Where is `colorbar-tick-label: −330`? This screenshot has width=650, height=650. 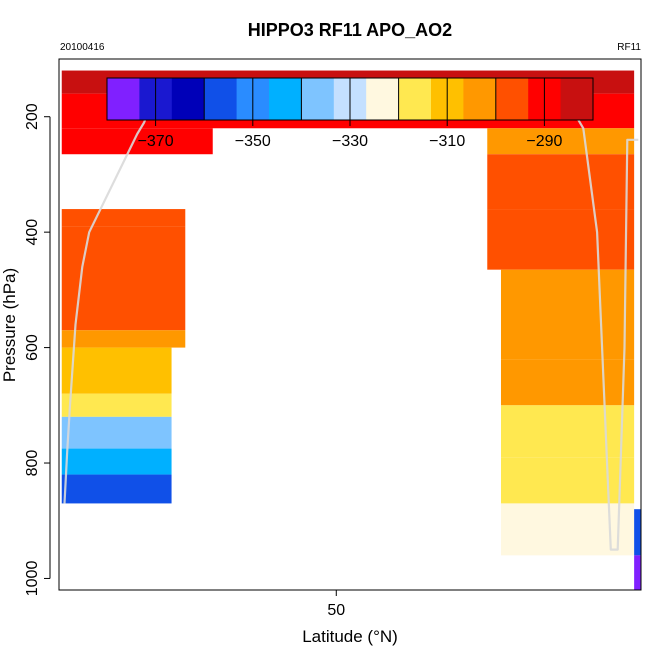 colorbar-tick-label: −330 is located at coordinates (350, 141).